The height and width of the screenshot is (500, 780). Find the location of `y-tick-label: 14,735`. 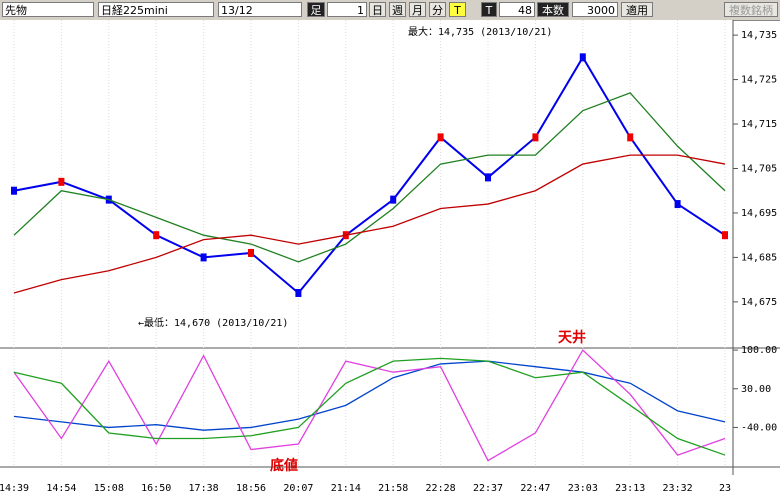

y-tick-label: 14,735 is located at coordinates (759, 35).